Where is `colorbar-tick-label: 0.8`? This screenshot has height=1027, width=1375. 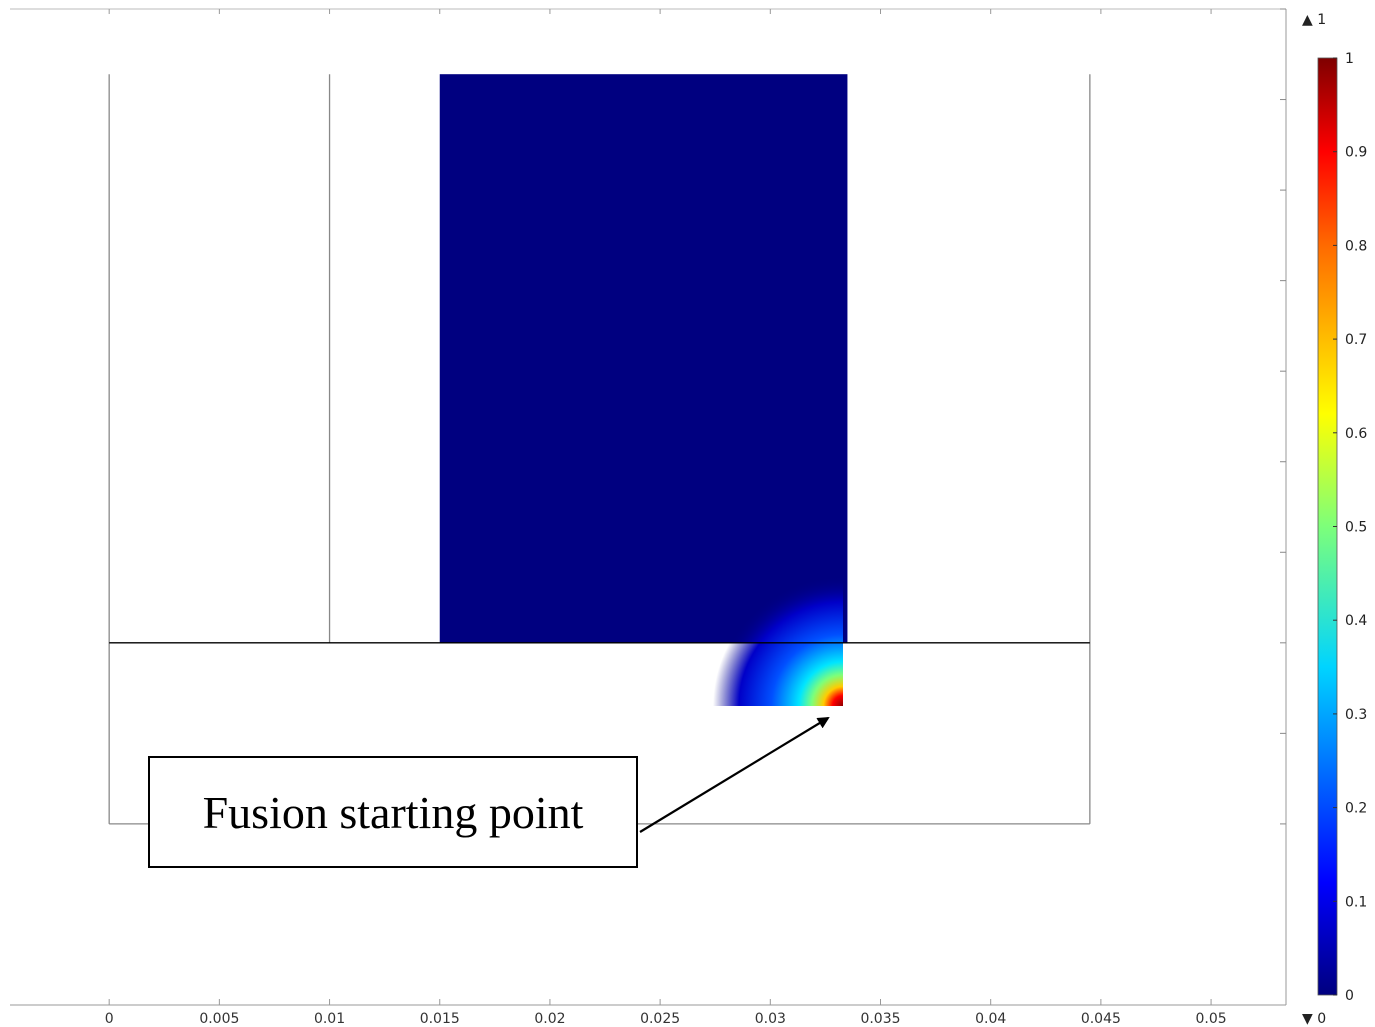 colorbar-tick-label: 0.8 is located at coordinates (1356, 246).